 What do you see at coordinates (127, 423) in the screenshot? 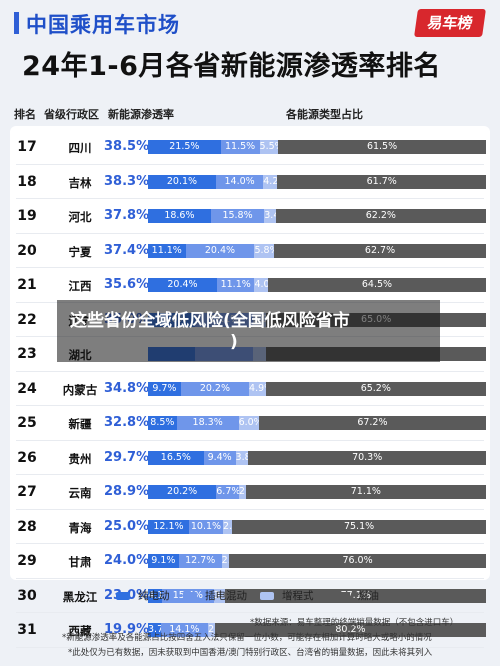
I see `penetration-rate: 32.8%` at bounding box center [127, 423].